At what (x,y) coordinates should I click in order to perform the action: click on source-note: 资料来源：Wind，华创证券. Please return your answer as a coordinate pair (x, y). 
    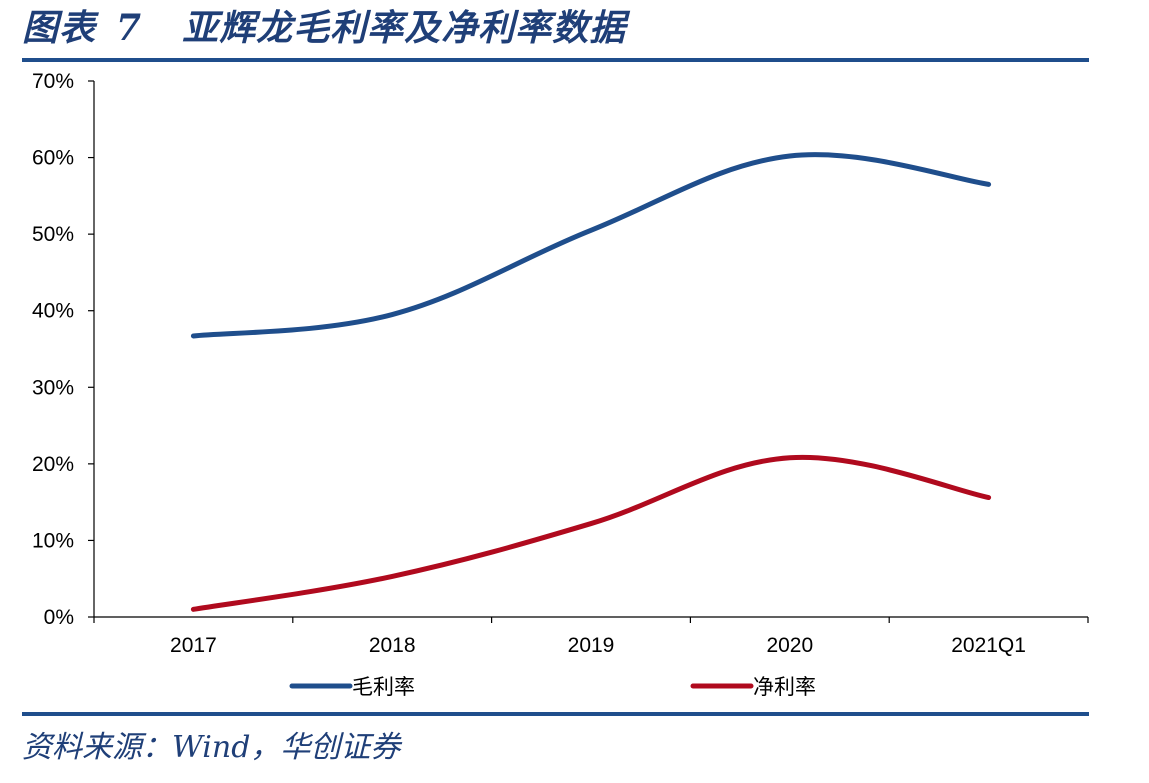
    Looking at the image, I should click on (211, 747).